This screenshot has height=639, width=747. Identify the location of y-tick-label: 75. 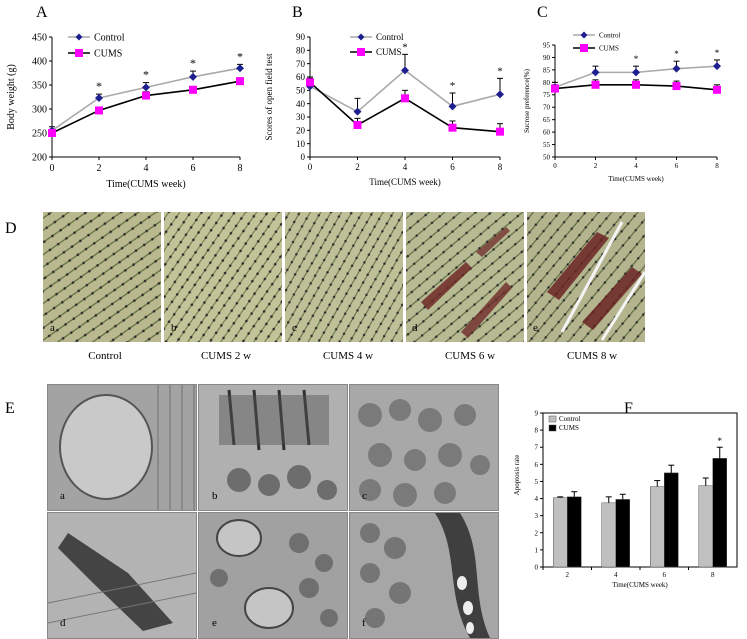
(547, 95).